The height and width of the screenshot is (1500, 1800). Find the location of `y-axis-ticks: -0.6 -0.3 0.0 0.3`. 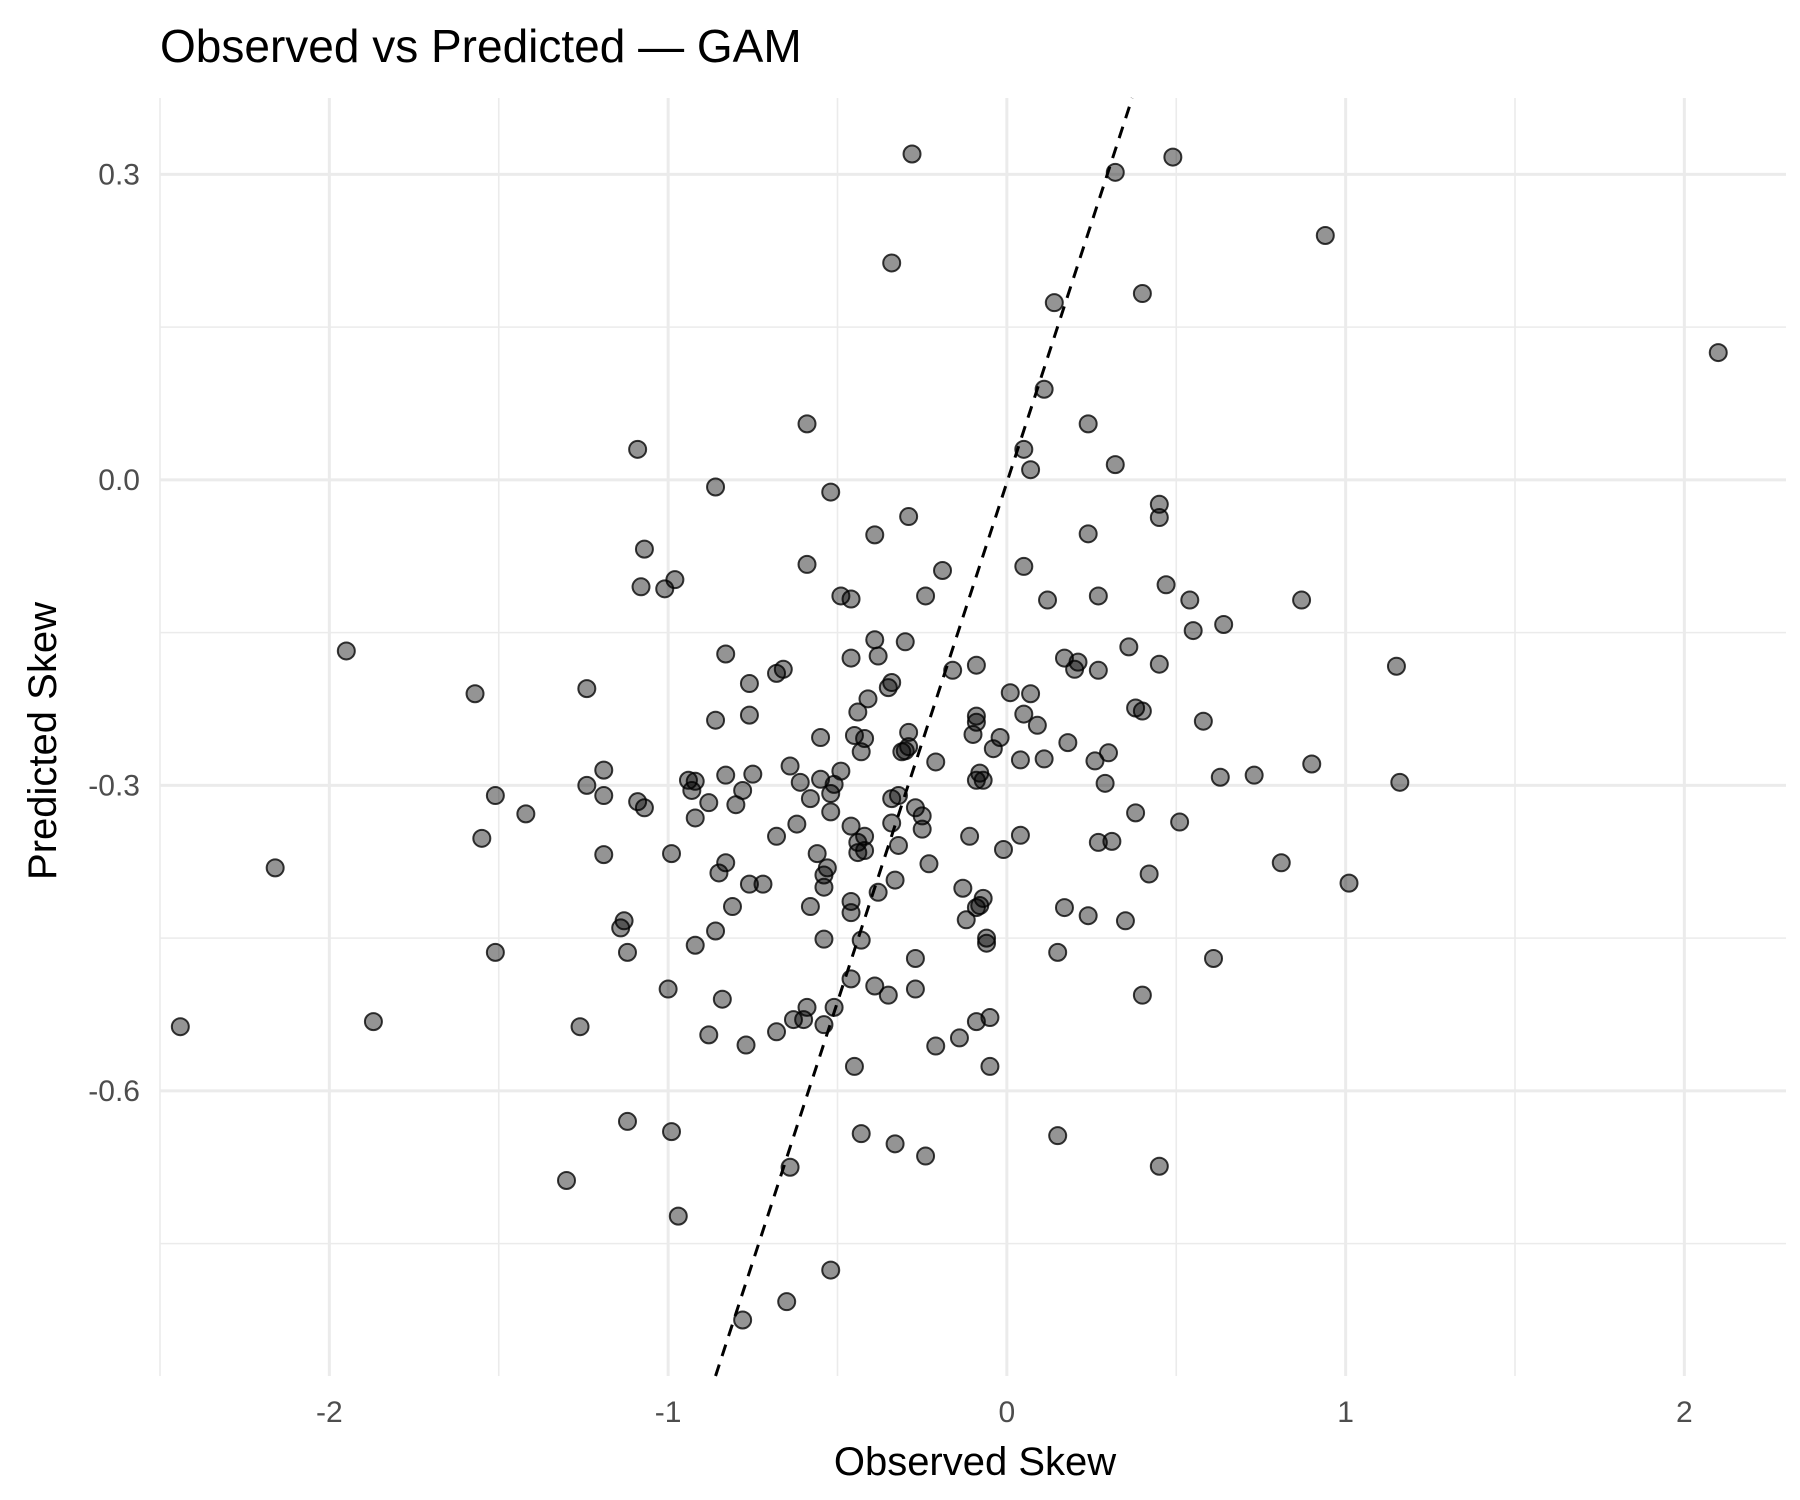

y-axis-ticks: -0.6 -0.3 0.0 0.3 is located at coordinates (114, 632).